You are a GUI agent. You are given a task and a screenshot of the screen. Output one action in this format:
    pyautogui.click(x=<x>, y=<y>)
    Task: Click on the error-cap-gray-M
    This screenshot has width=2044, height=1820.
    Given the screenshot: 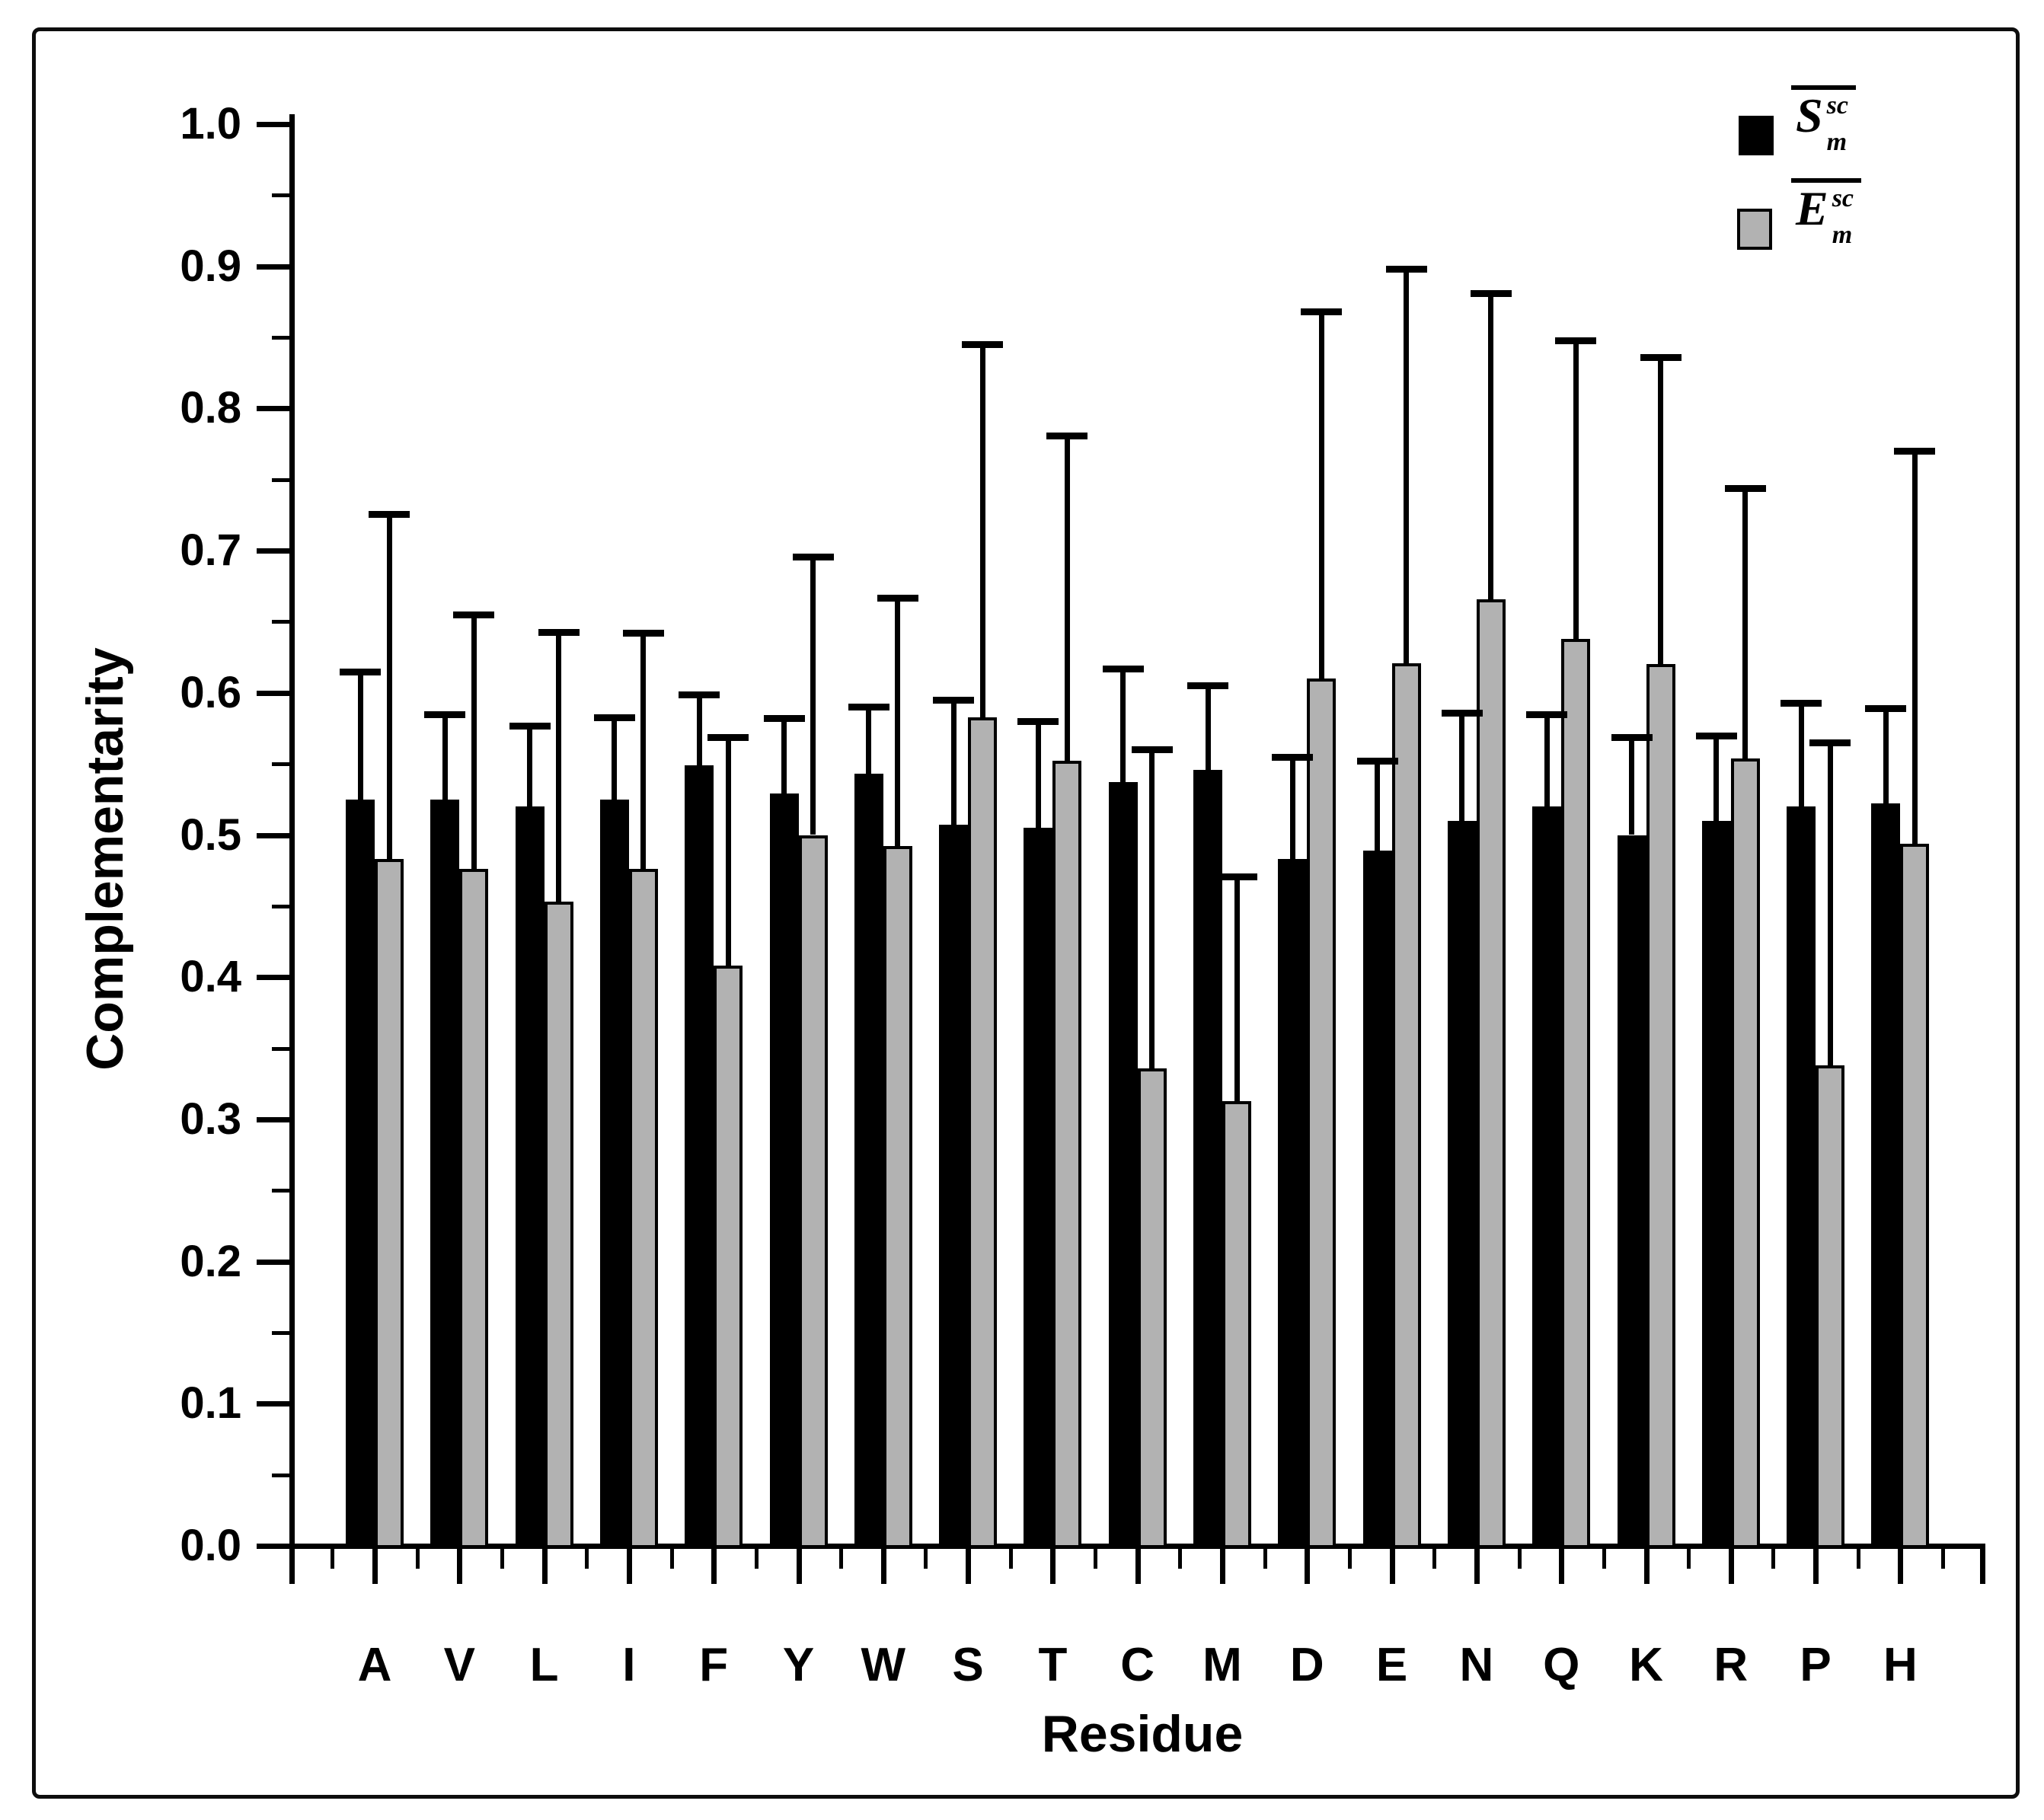 What is the action you would take?
    pyautogui.click(x=1236, y=877)
    